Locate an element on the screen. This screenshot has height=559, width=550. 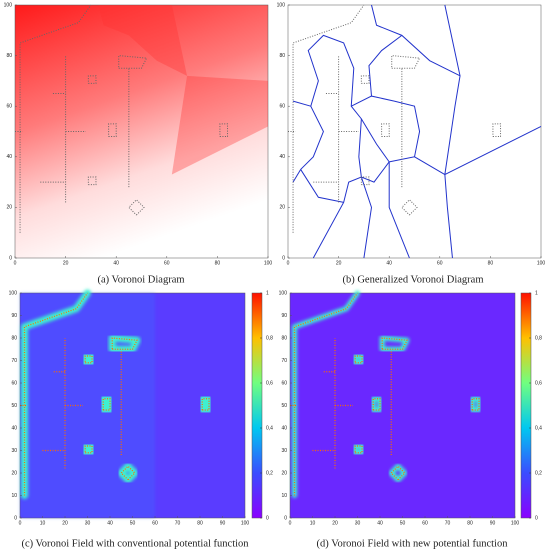
colorbar-tick-label: 0,4 is located at coordinates (269, 428).